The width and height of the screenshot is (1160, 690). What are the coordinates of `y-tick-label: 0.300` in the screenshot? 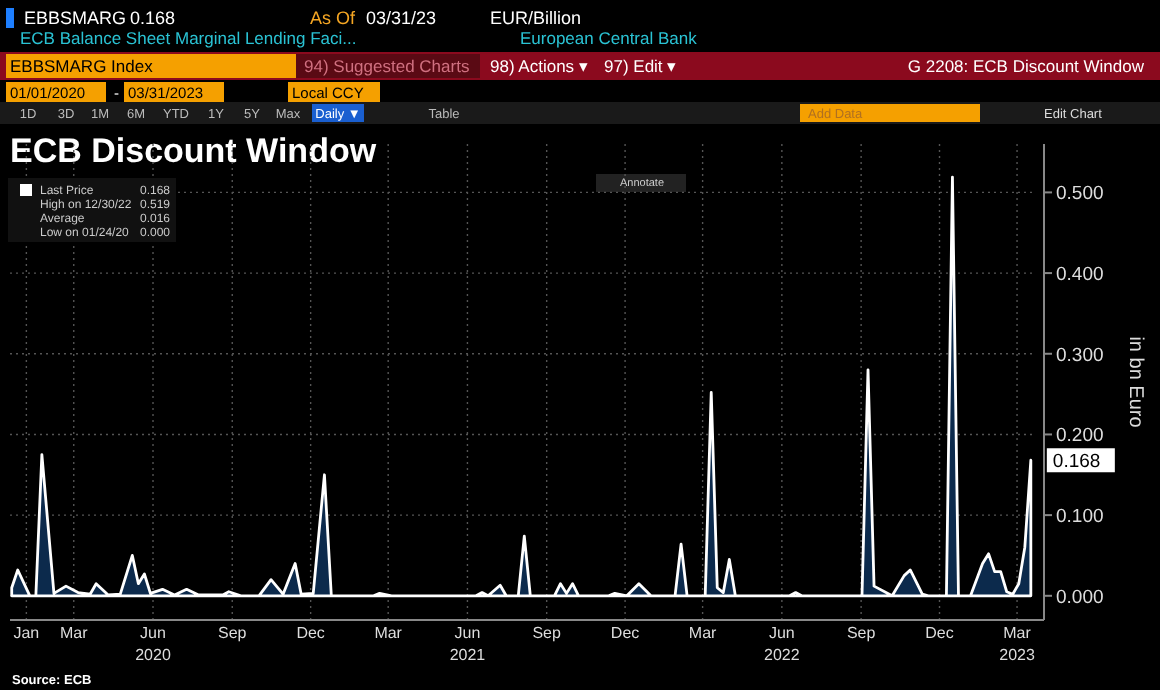 It's located at (1080, 355).